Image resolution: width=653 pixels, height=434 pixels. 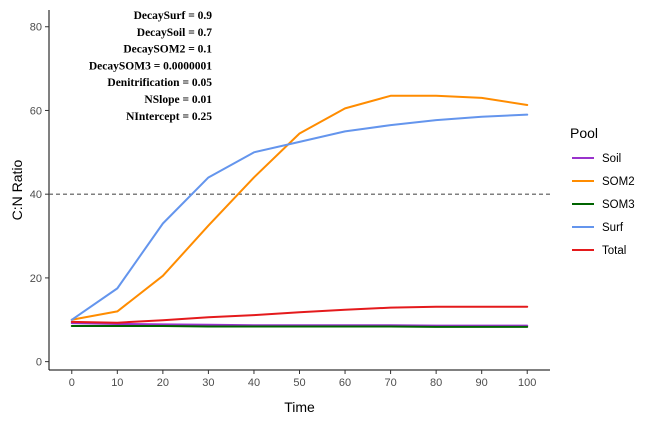 I want to click on annotation-line: NIntercept = 0.25, so click(x=169, y=117).